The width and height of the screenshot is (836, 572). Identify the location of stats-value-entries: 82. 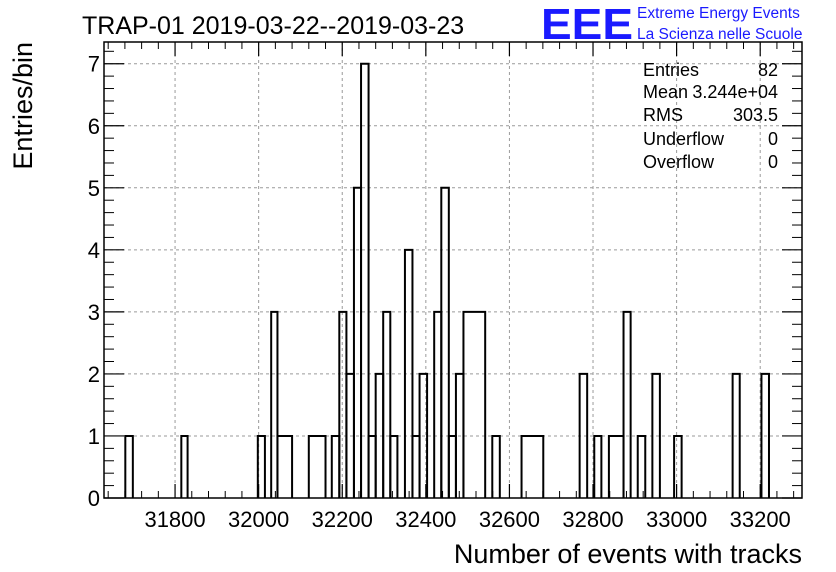
(768, 70).